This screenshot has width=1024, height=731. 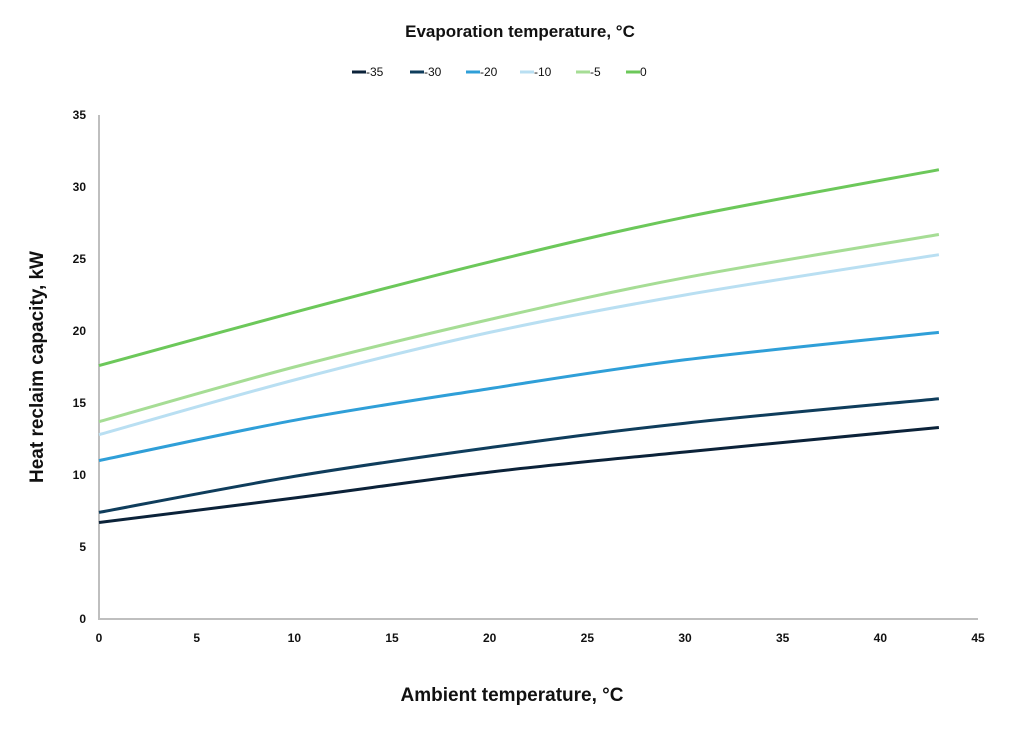 I want to click on x-tick-label: 20, so click(x=490, y=638).